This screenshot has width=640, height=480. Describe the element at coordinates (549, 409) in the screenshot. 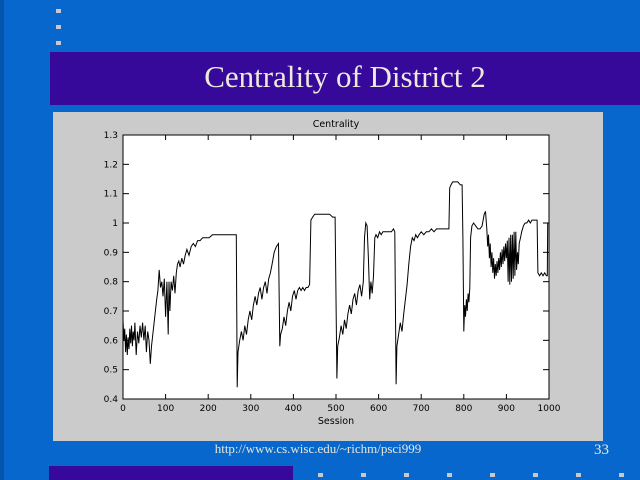

I see `x-tick-label: 1000` at that location.